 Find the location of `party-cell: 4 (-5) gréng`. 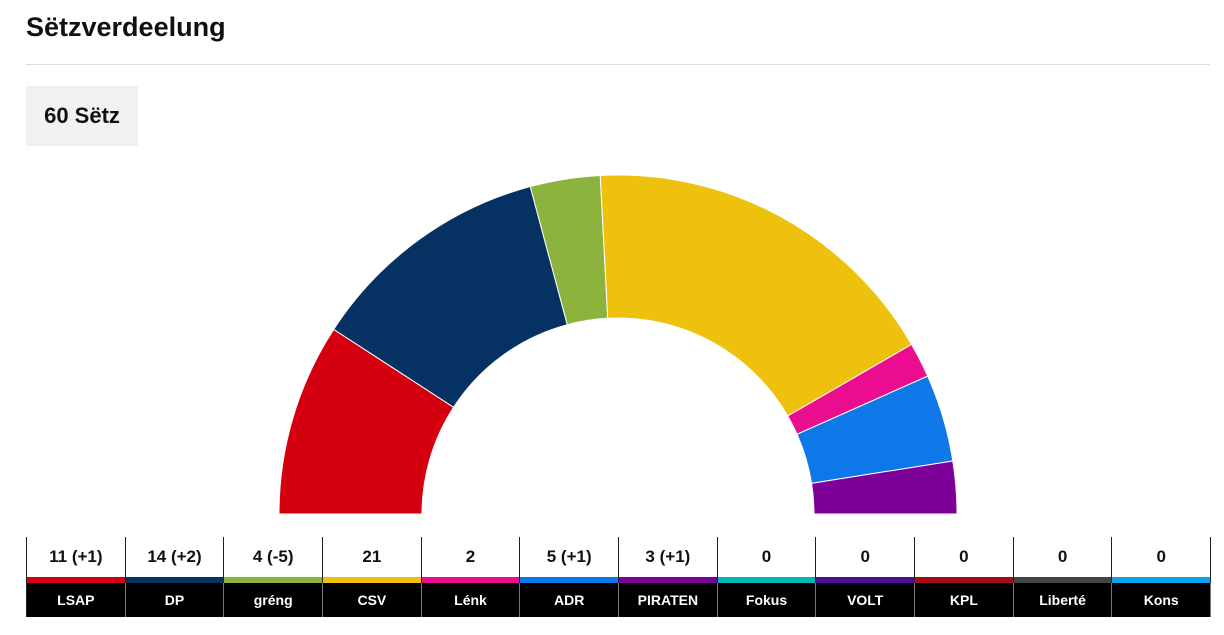

party-cell: 4 (-5) gréng is located at coordinates (274, 577).